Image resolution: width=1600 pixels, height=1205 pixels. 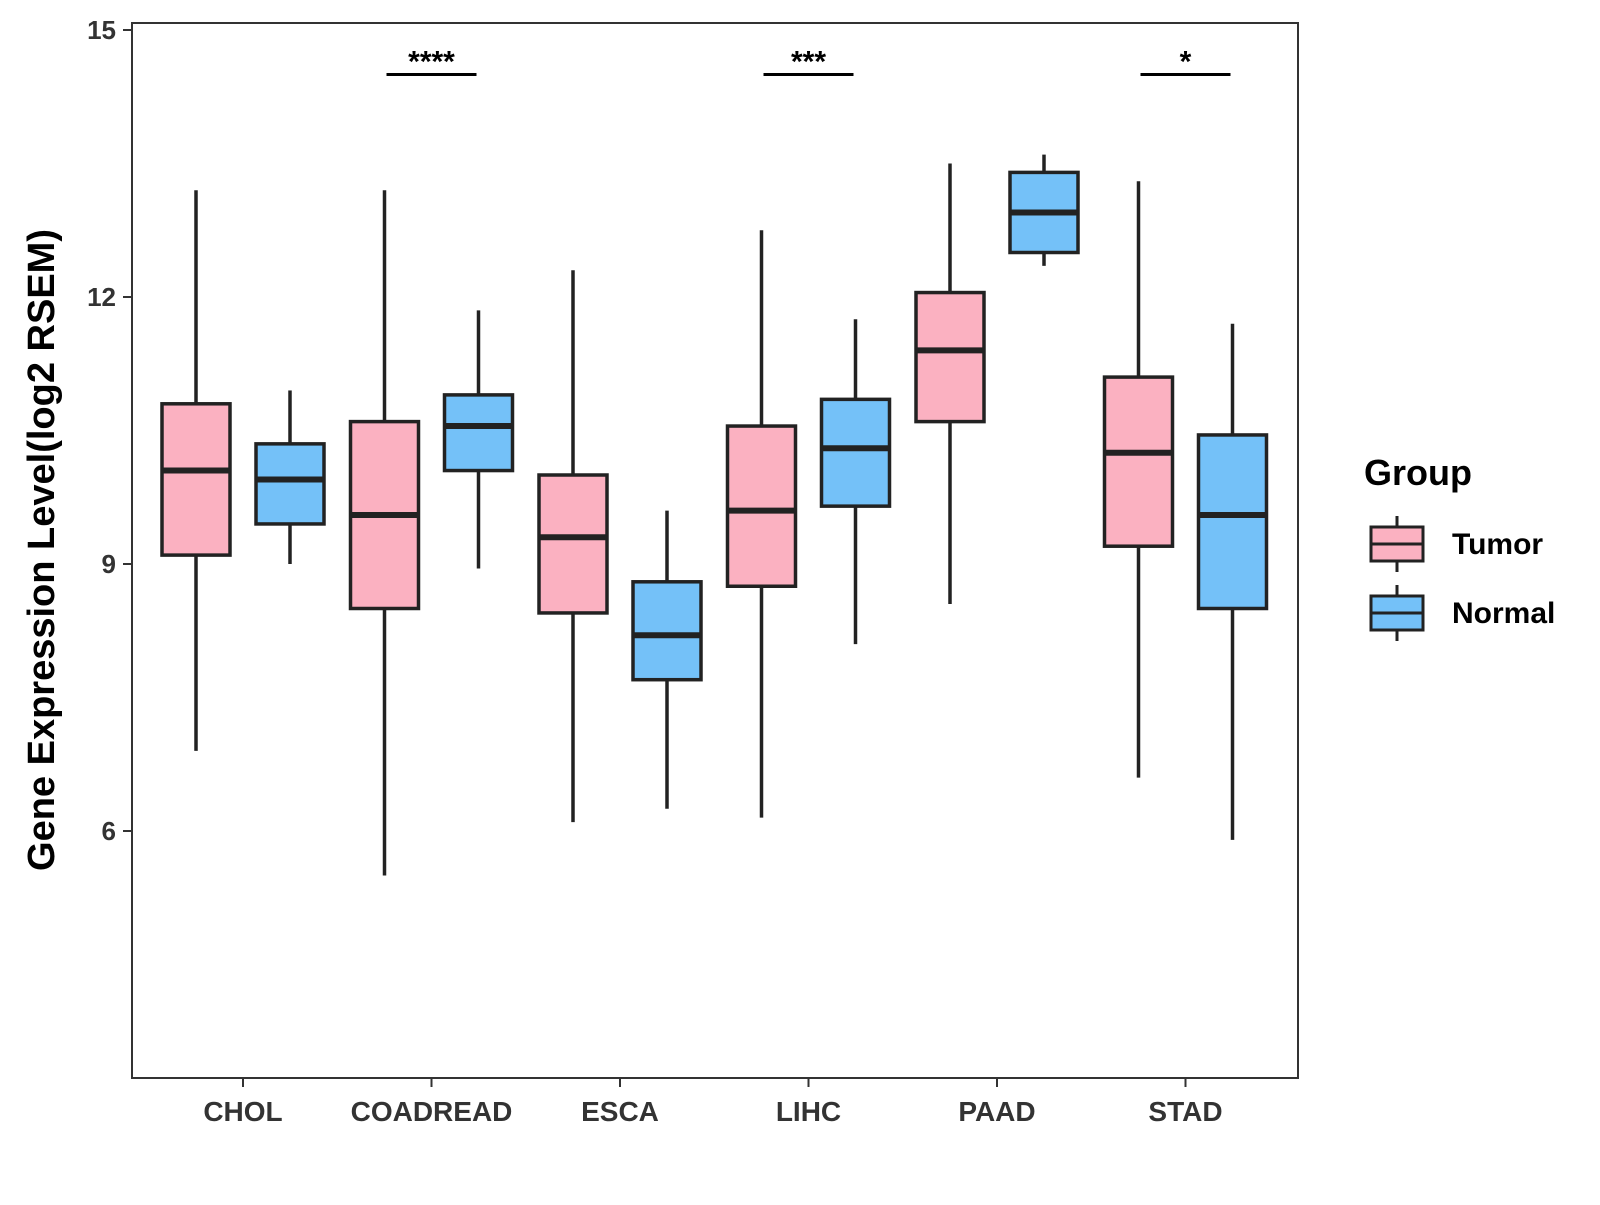 I want to click on y-tick-label-12: 12, so click(x=101, y=297).